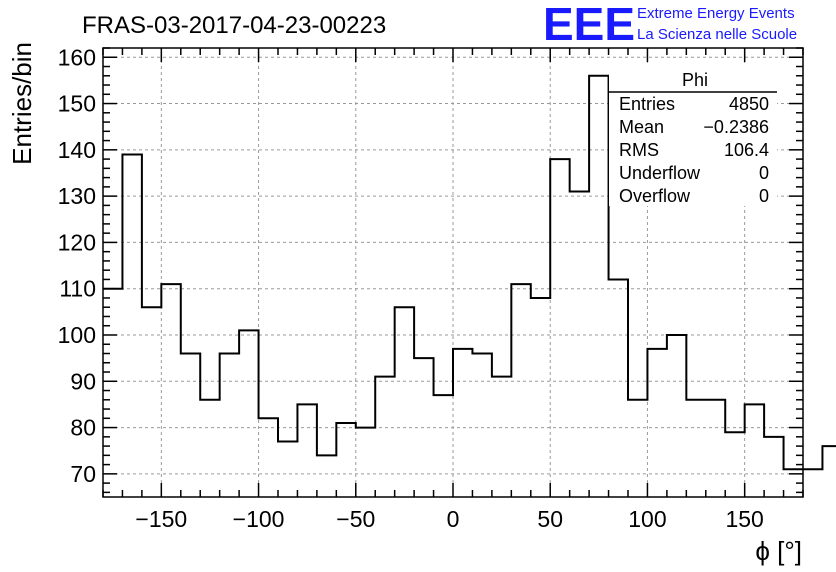 This screenshot has width=836, height=572. What do you see at coordinates (77, 150) in the screenshot?
I see `y-tick-label: 140` at bounding box center [77, 150].